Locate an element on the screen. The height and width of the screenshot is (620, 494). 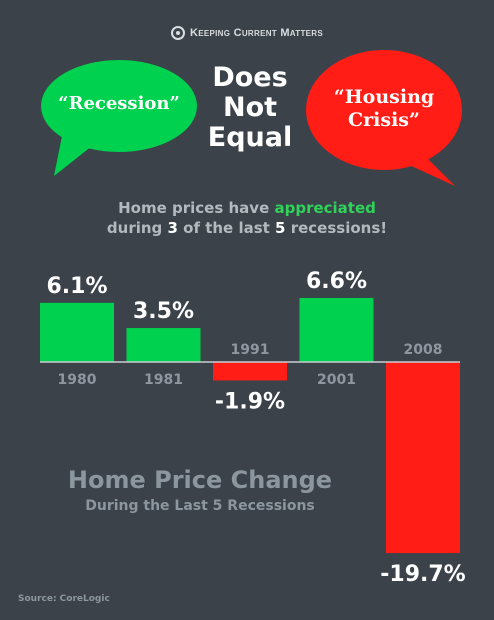
recession-bubble: “Recession” is located at coordinates (119, 118).